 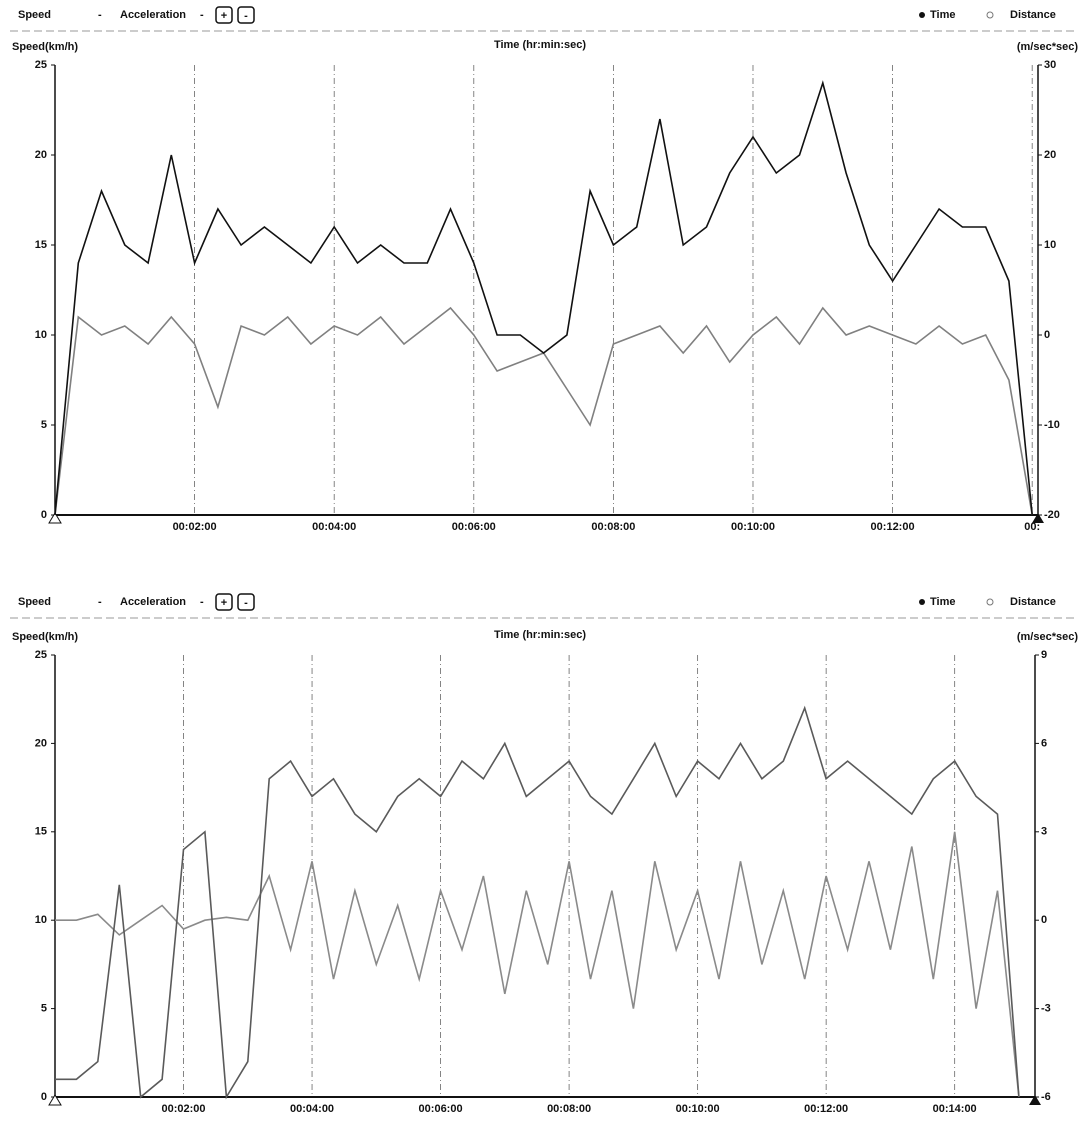 I want to click on y2-tick-label: -20, so click(x=1052, y=515).